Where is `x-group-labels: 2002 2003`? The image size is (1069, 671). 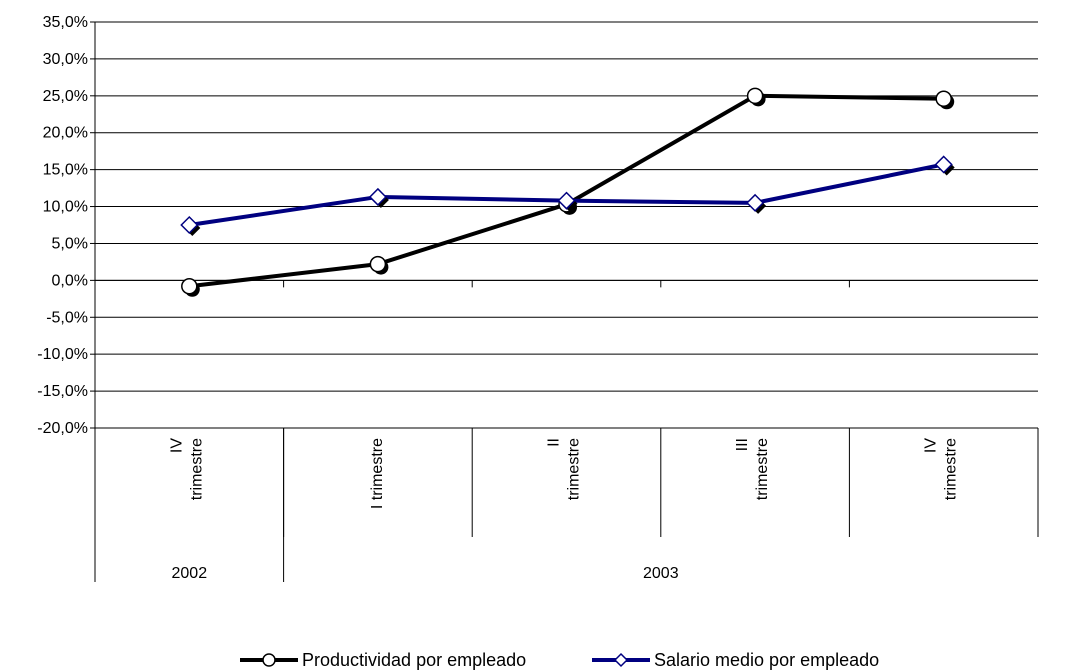
x-group-labels: 2002 2003 is located at coordinates (425, 573).